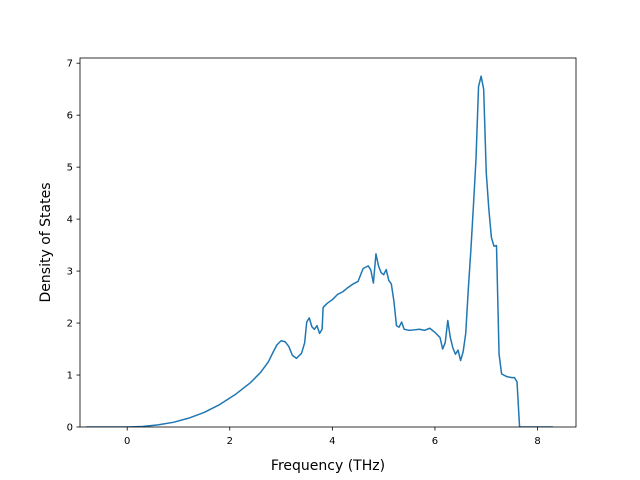 The image size is (640, 480). What do you see at coordinates (70, 428) in the screenshot?
I see `y-tick-label: 0` at bounding box center [70, 428].